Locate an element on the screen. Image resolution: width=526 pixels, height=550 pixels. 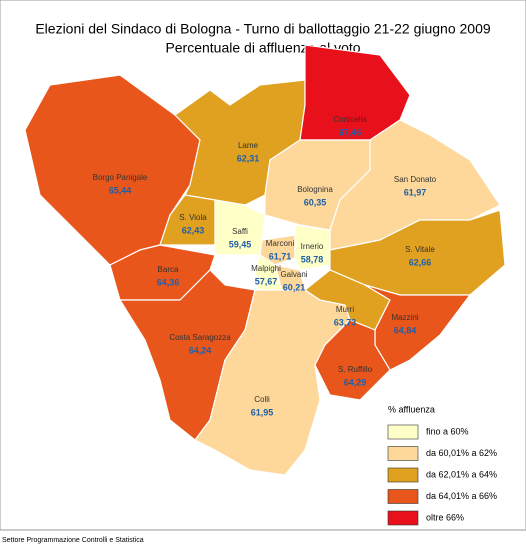
legend-label: da 60,01% a 62% is located at coordinates (461, 453).